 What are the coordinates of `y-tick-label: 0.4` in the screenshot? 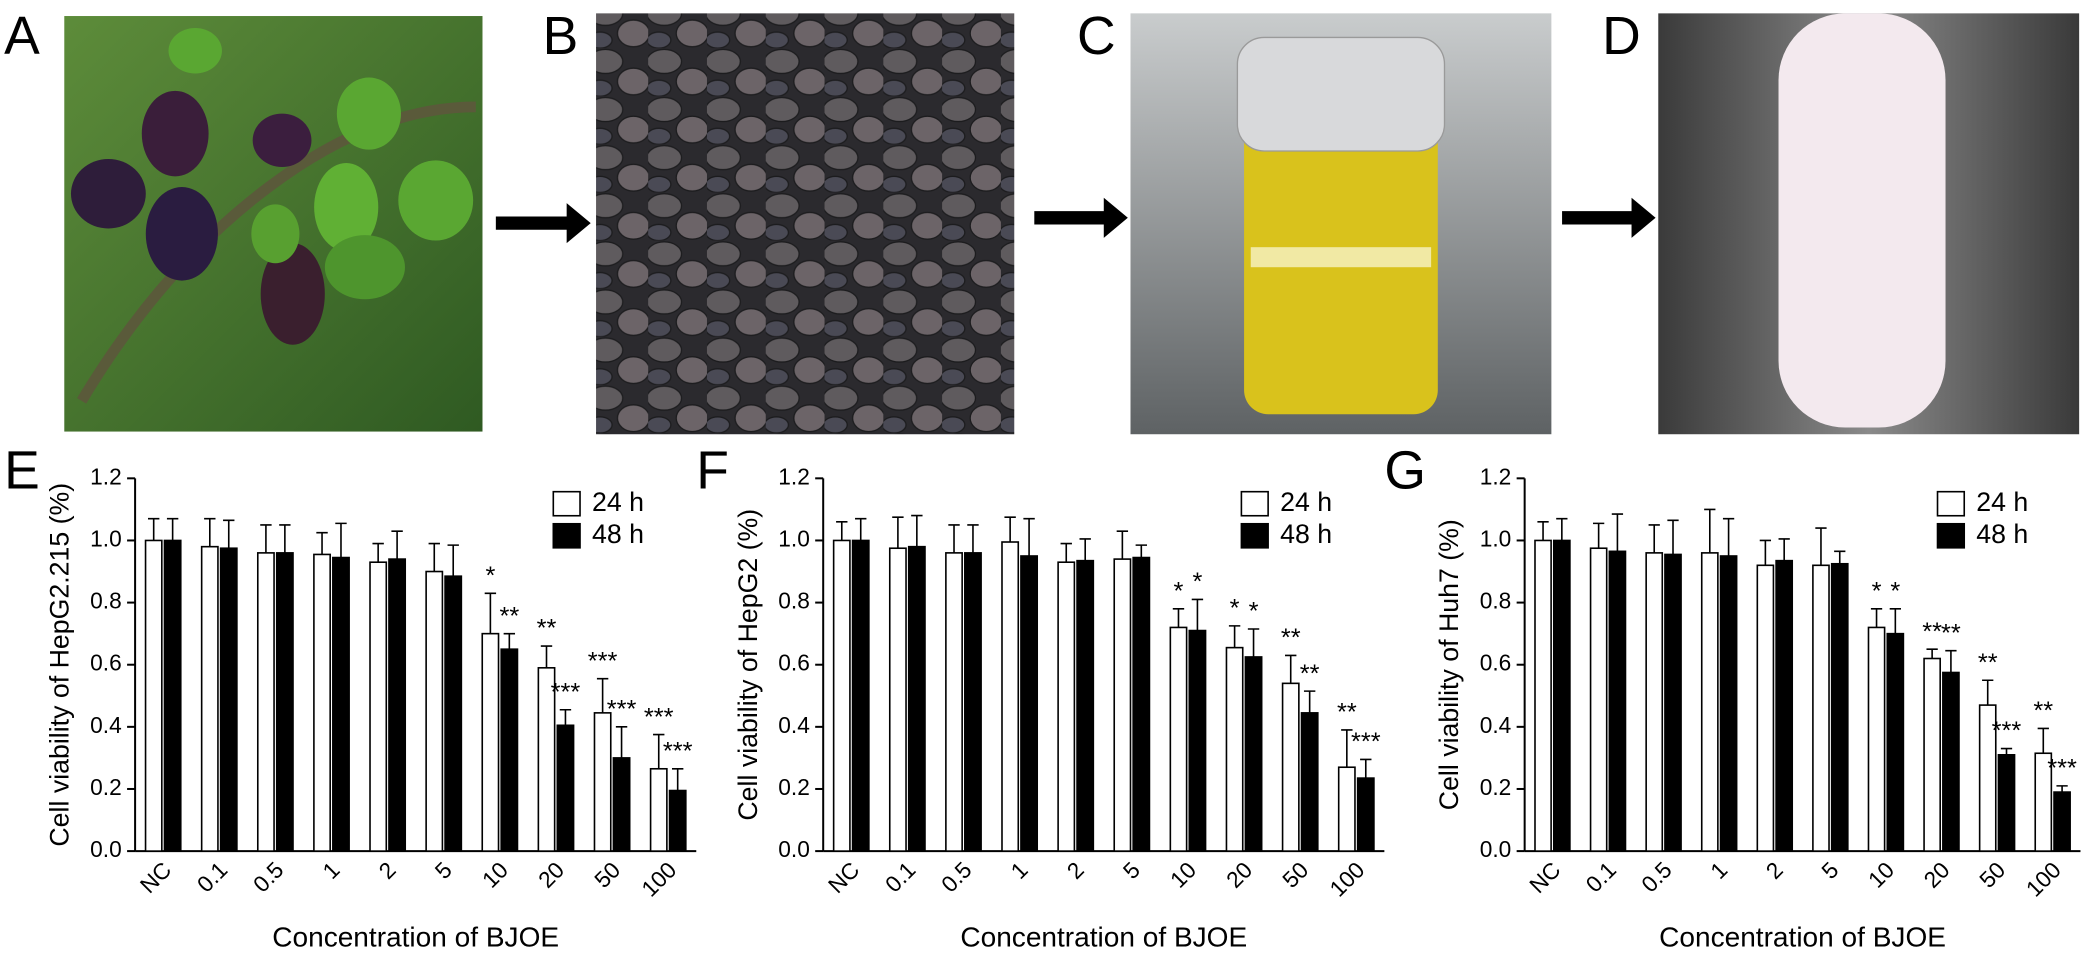 It's located at (106, 725).